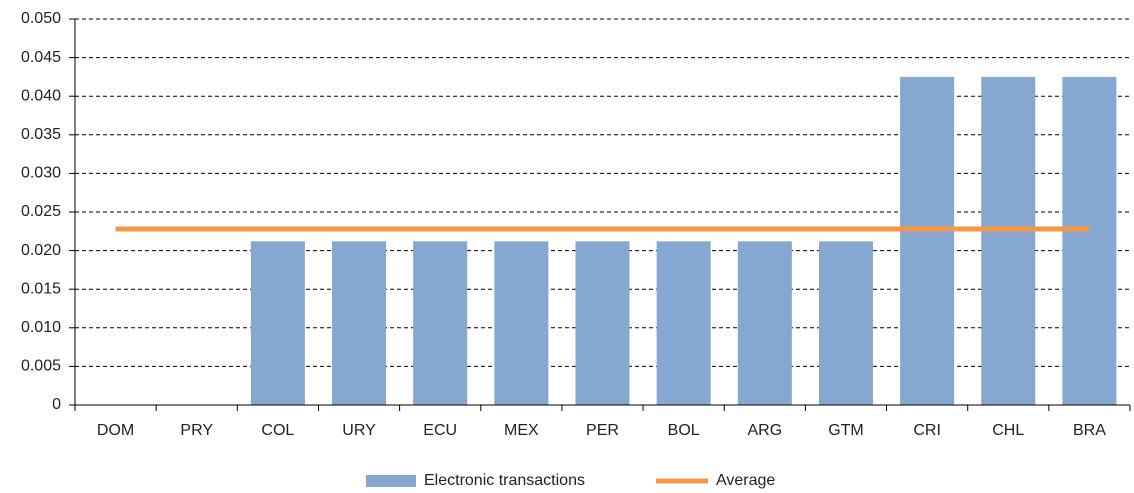 The image size is (1134, 493). Describe the element at coordinates (41, 134) in the screenshot. I see `y-tick-label: 0.035` at that location.